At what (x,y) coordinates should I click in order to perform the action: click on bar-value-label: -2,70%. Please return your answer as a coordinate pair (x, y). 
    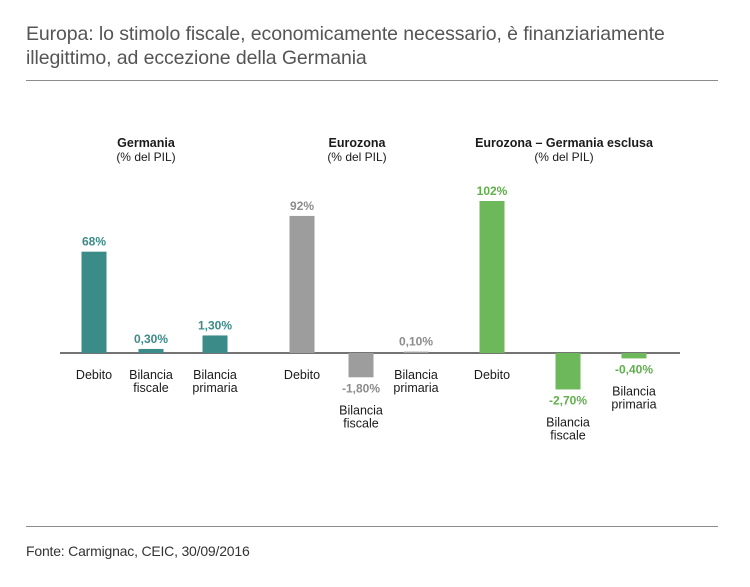
    Looking at the image, I should click on (568, 400).